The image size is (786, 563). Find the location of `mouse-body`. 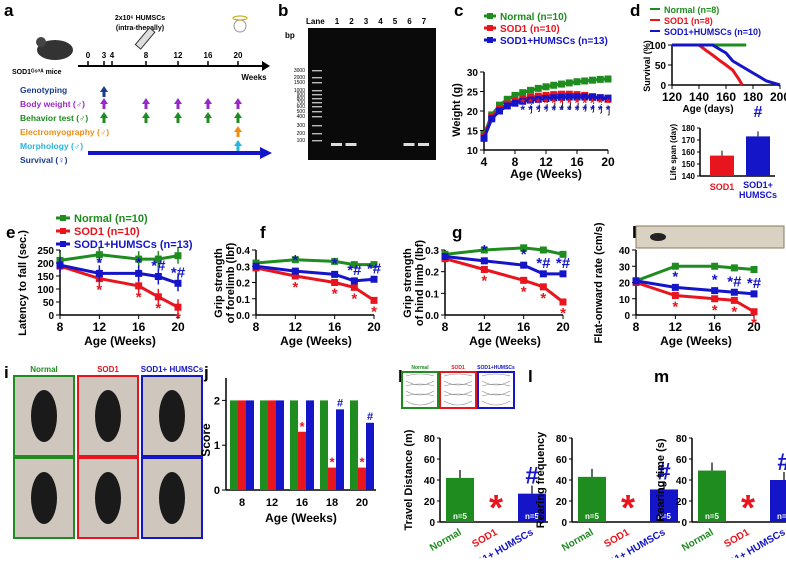

mouse-body is located at coordinates (172, 498).